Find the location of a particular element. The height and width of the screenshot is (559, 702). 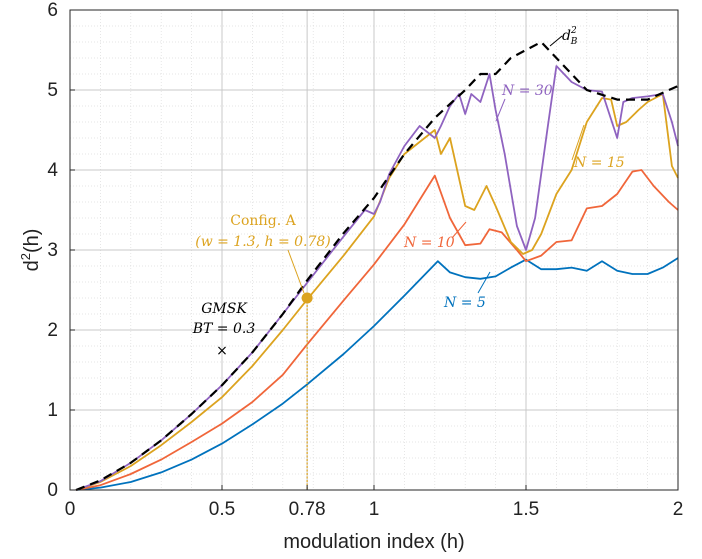

config-label-line2: (w = 1.3, h = 0.78) is located at coordinates (263, 242).